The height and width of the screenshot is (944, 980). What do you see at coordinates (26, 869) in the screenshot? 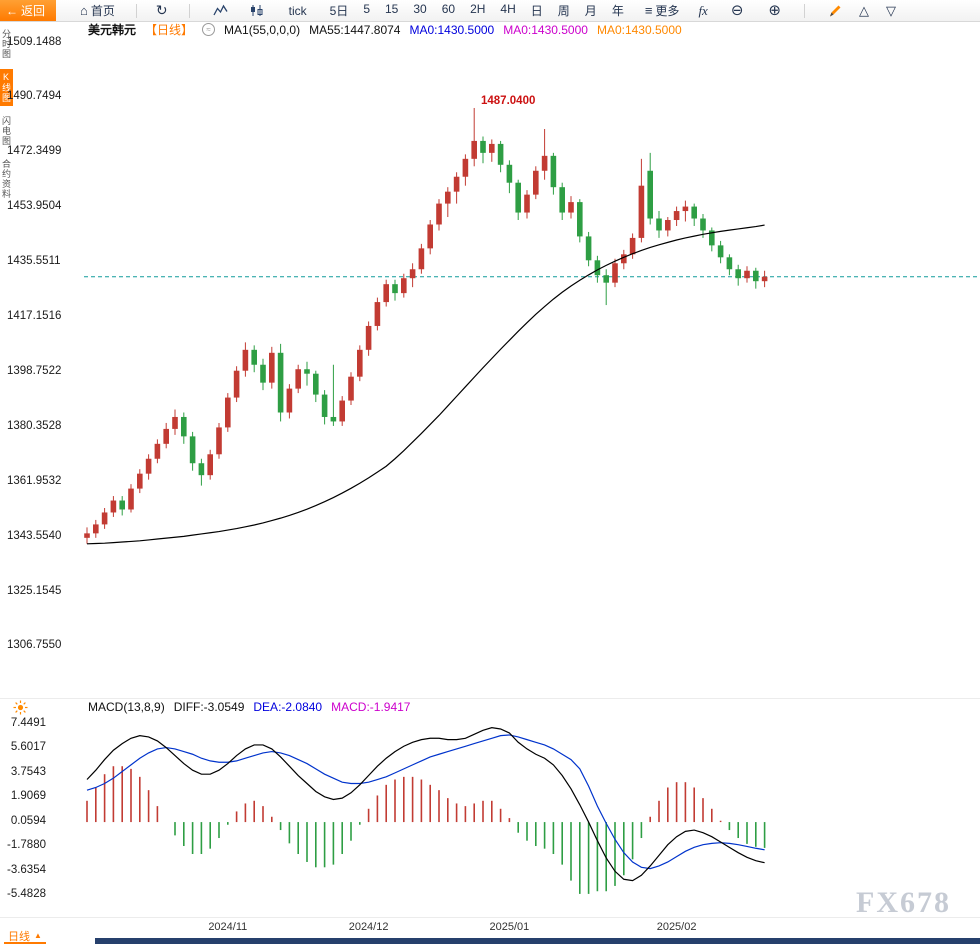
I see `macd-axis-label: -3.6354` at bounding box center [26, 869].